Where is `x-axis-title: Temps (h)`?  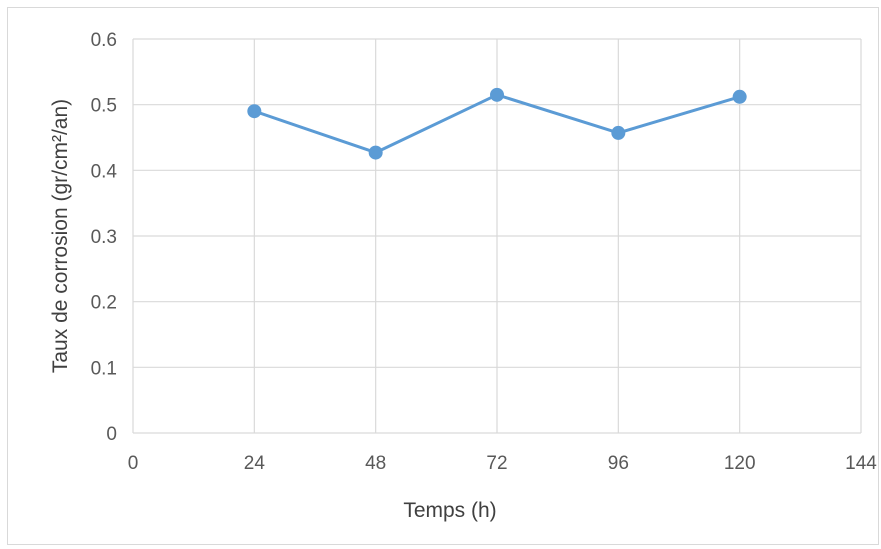
x-axis-title: Temps (h) is located at coordinates (449, 510).